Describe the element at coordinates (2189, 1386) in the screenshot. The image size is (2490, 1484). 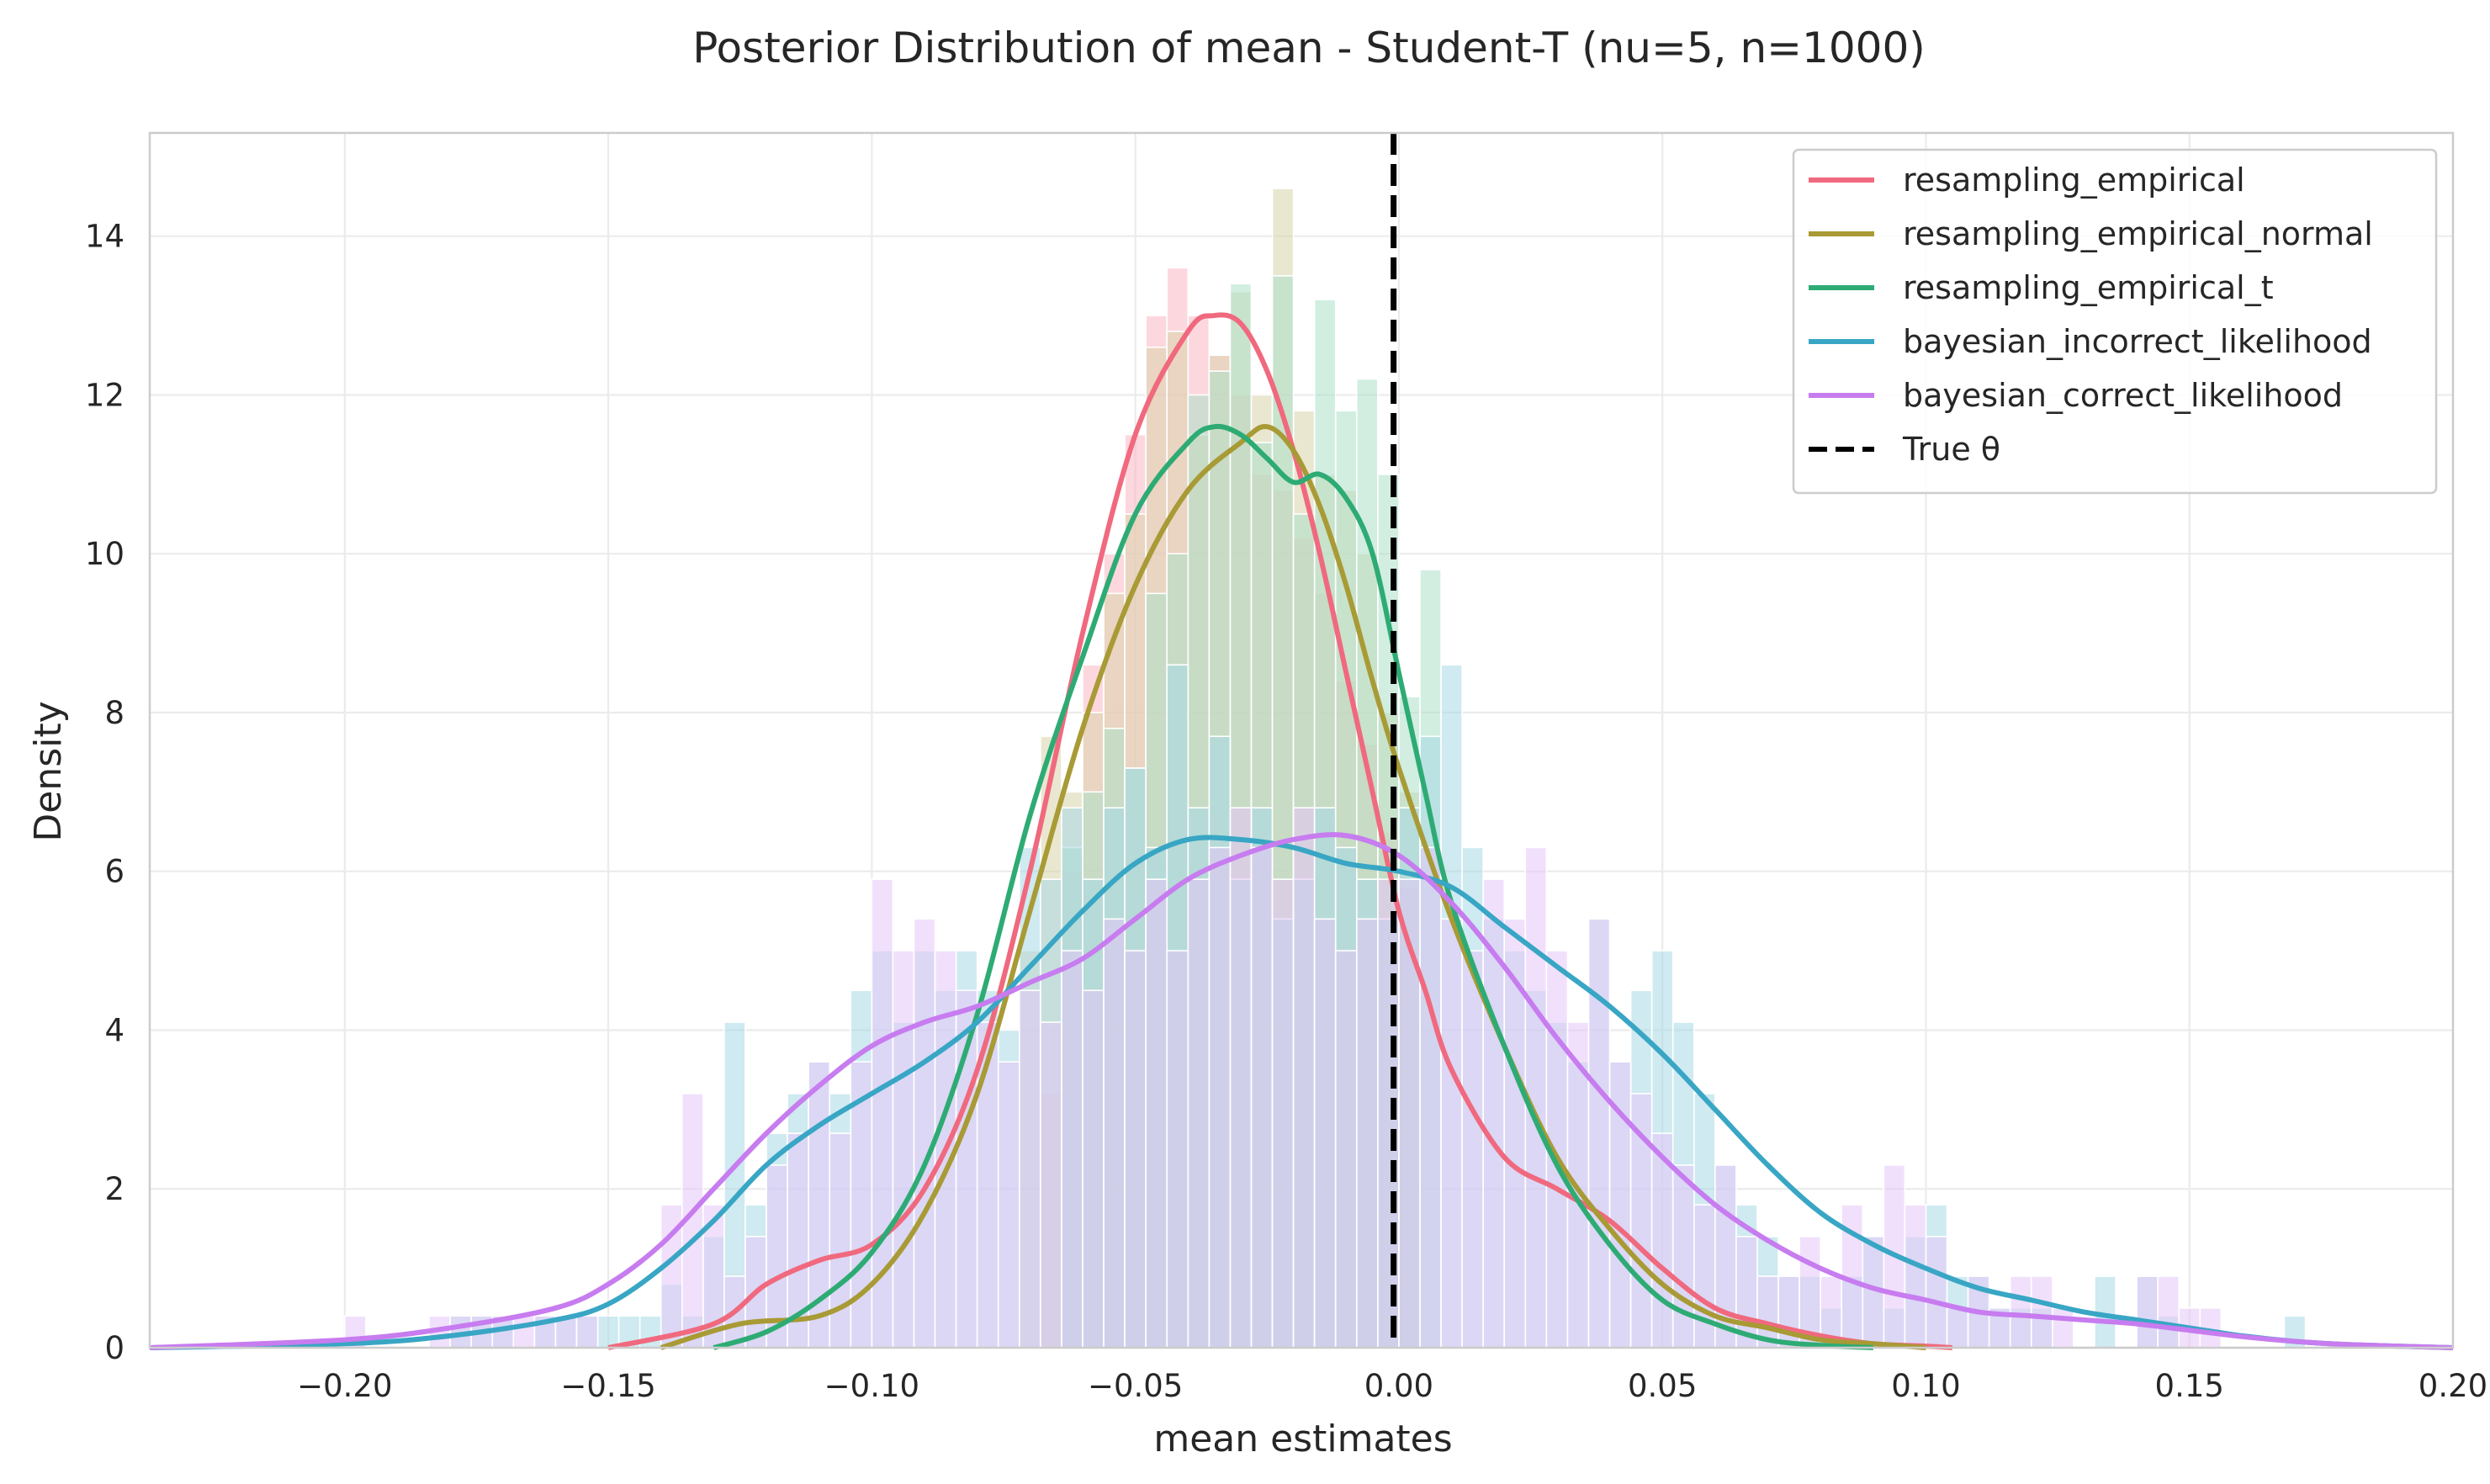
I see `x-tick-label: 0.15` at that location.